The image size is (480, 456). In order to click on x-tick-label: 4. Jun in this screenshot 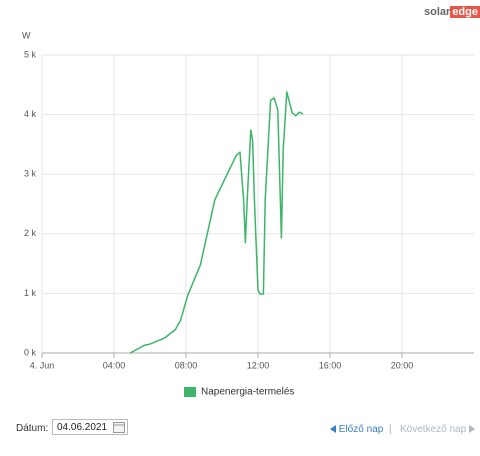, I will do `click(42, 365)`.